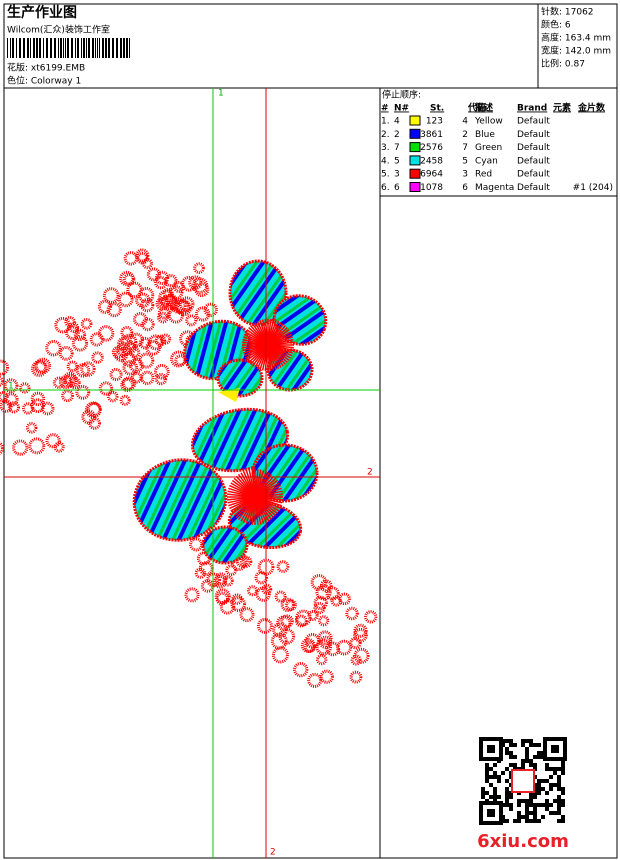 The width and height of the screenshot is (620, 860). I want to click on code: 4, so click(465, 122).